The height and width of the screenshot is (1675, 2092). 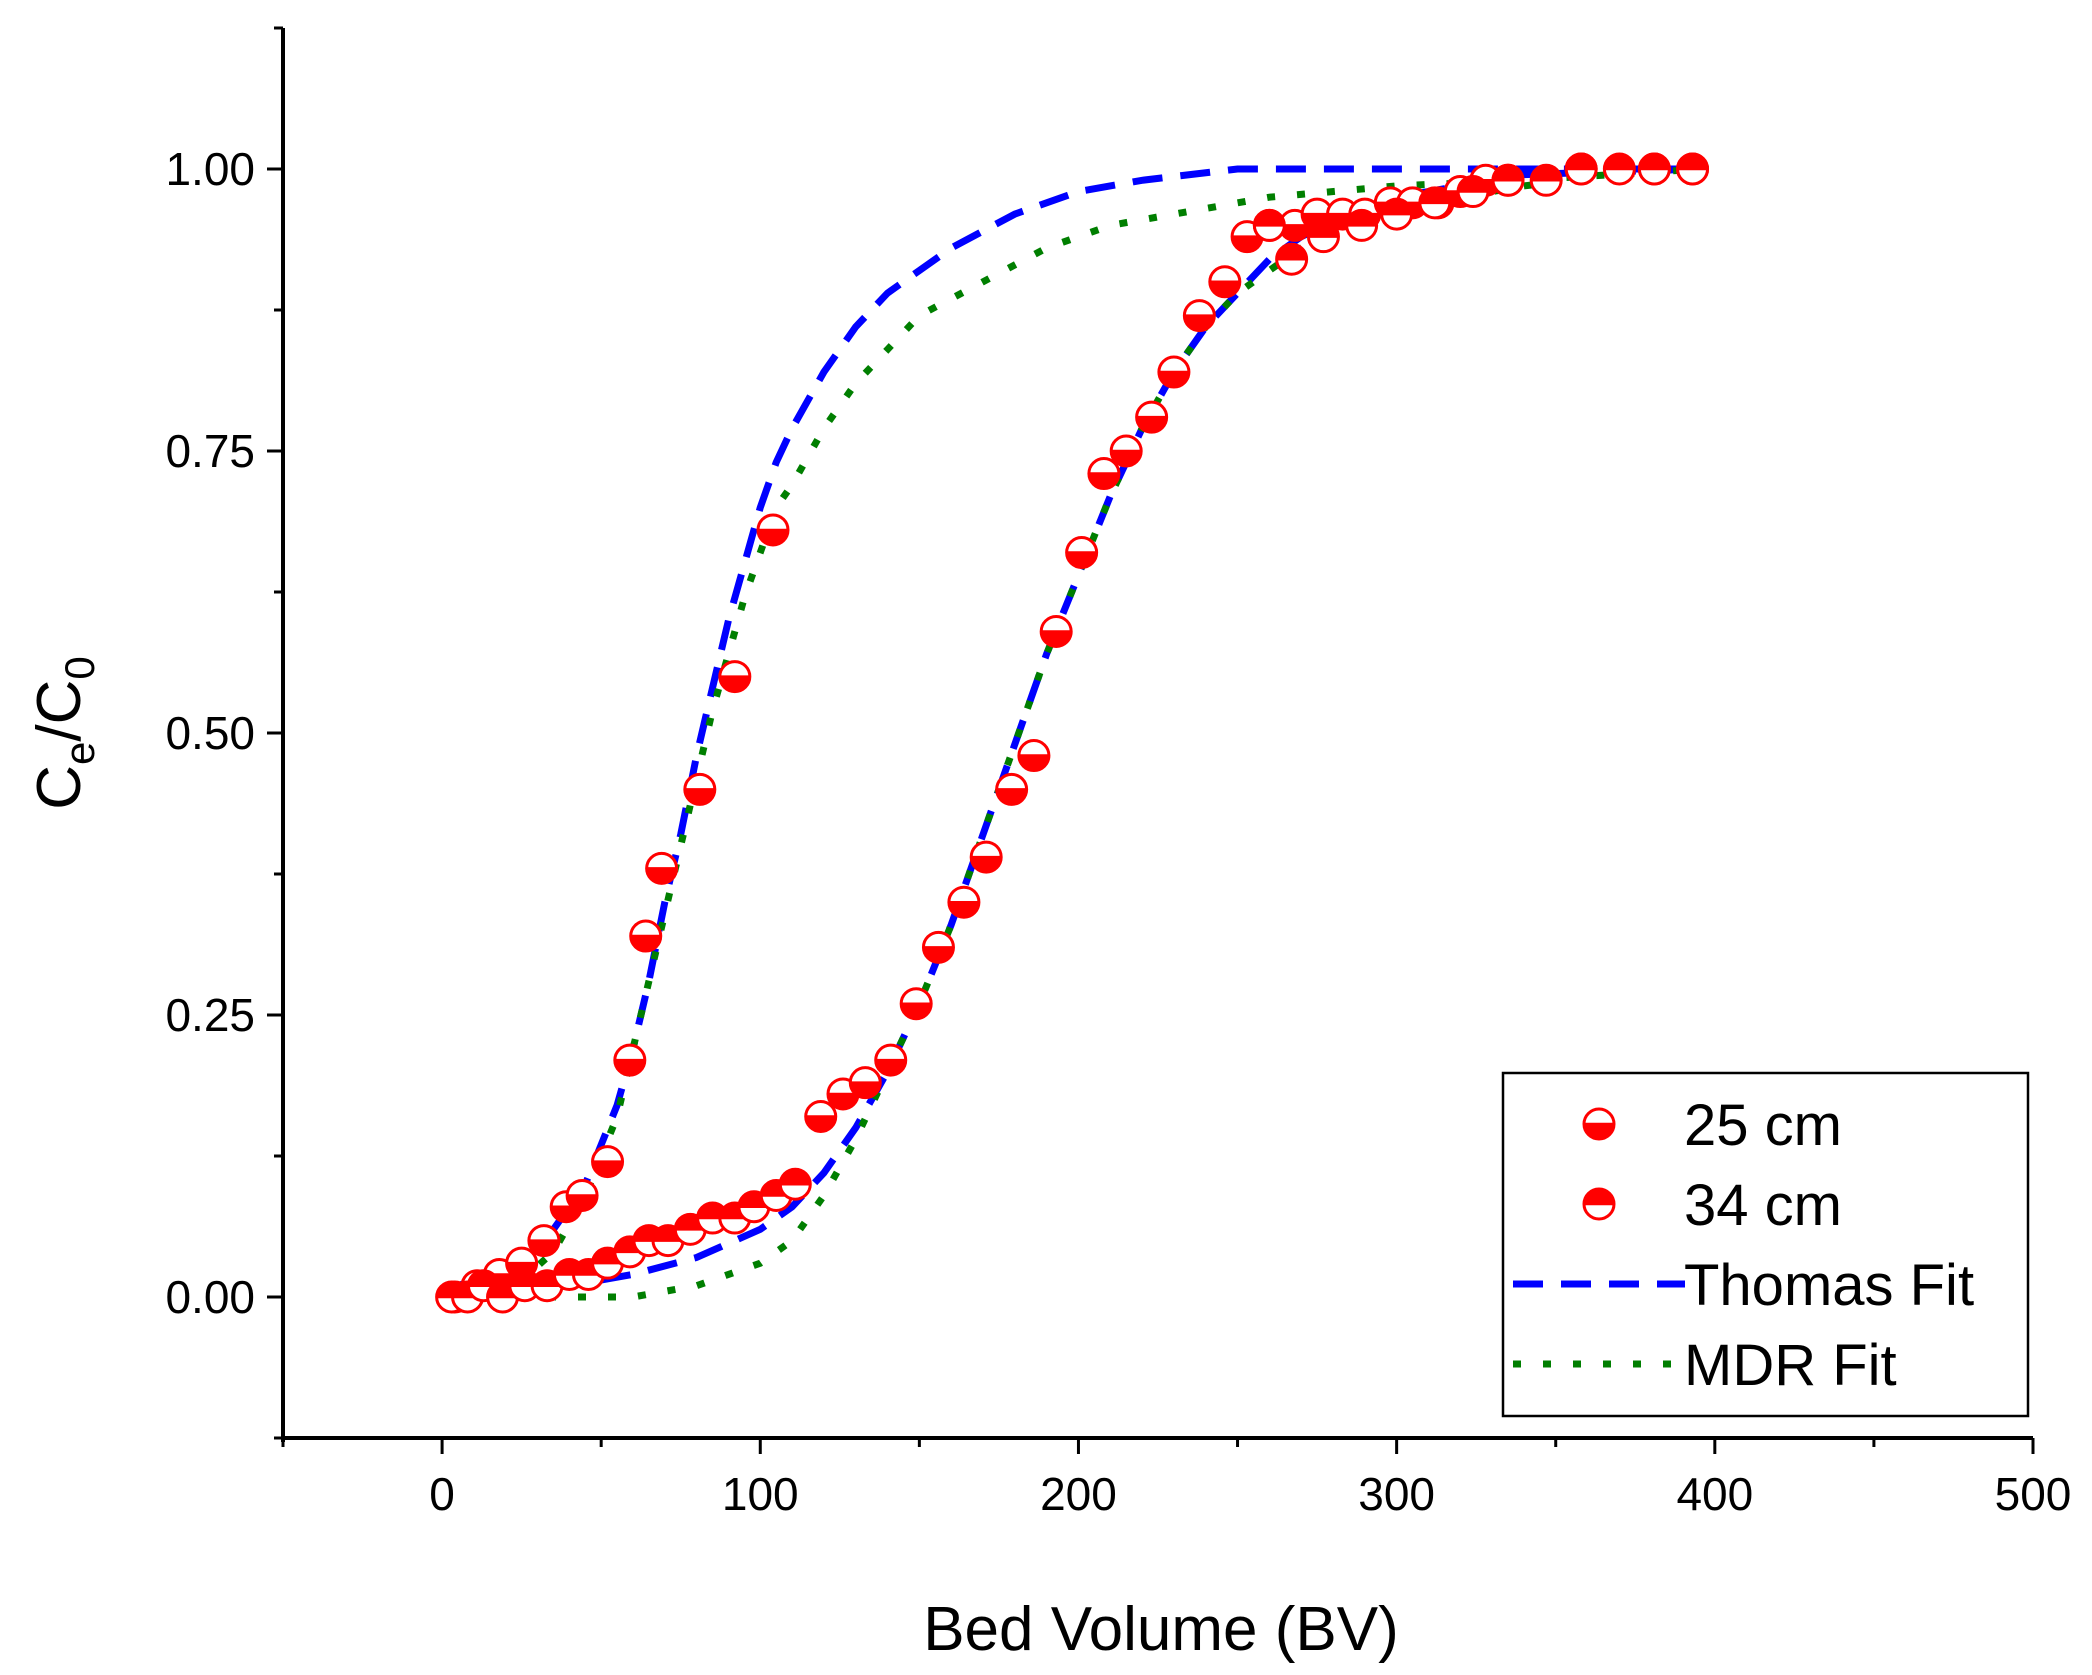 What do you see at coordinates (210, 451) in the screenshot?
I see `y-tick-label: 0.75` at bounding box center [210, 451].